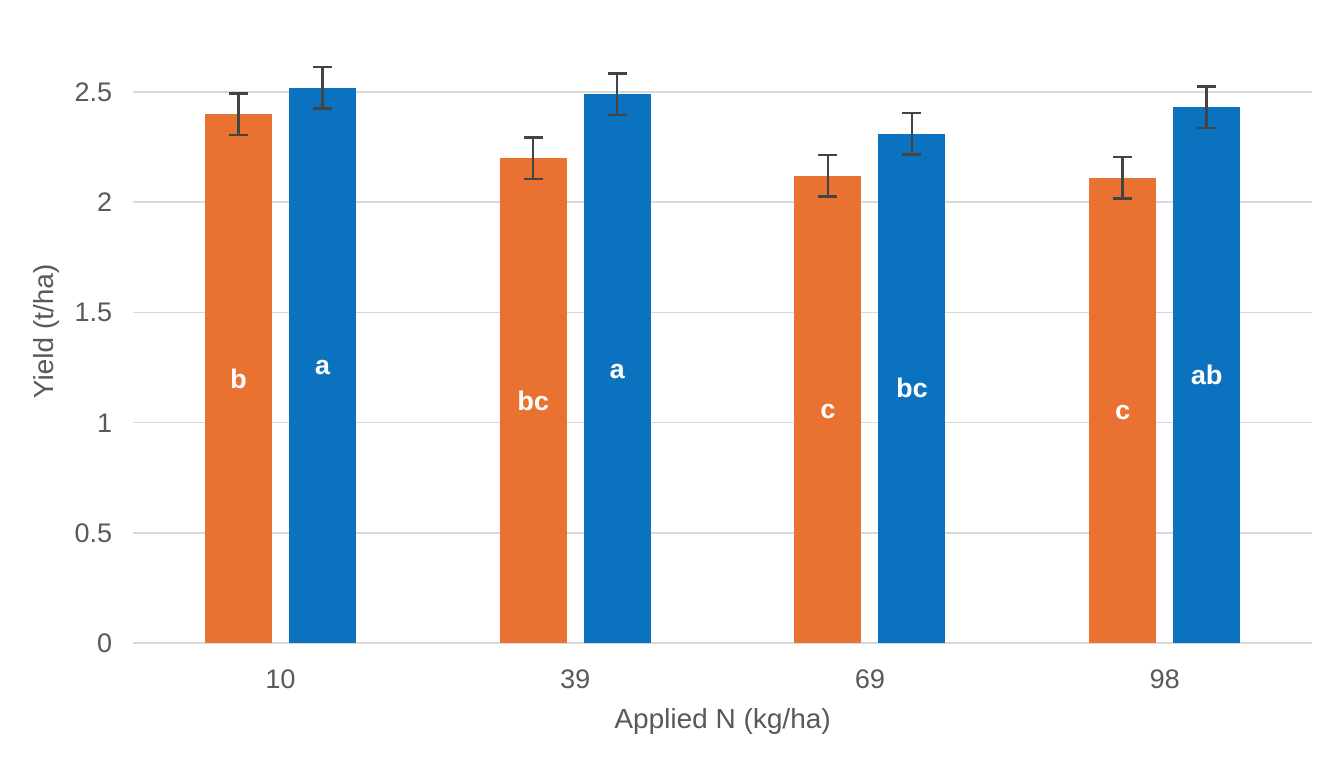 The image size is (1339, 759). What do you see at coordinates (93, 312) in the screenshot?
I see `y-tick-label: 1.5` at bounding box center [93, 312].